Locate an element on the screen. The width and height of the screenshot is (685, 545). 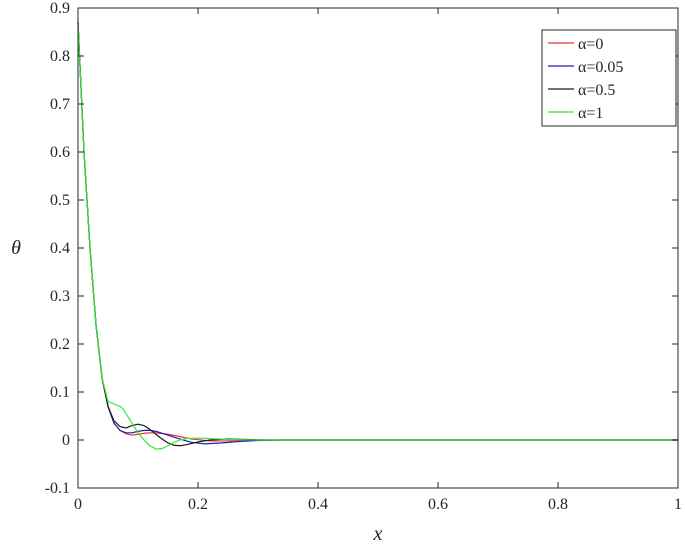
y-tick-label: -0.1 is located at coordinates (57, 488).